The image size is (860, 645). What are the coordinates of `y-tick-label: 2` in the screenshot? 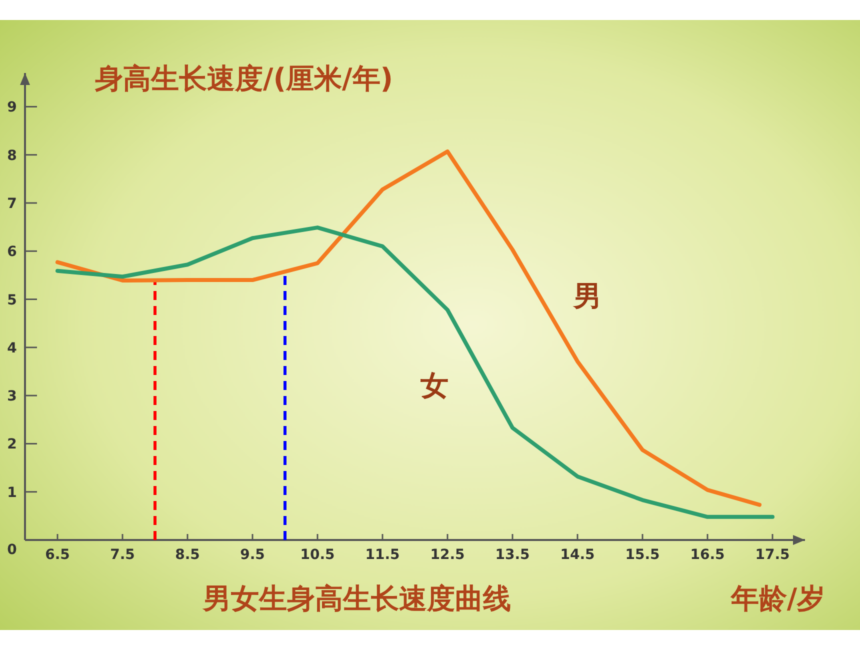 It's located at (12, 444).